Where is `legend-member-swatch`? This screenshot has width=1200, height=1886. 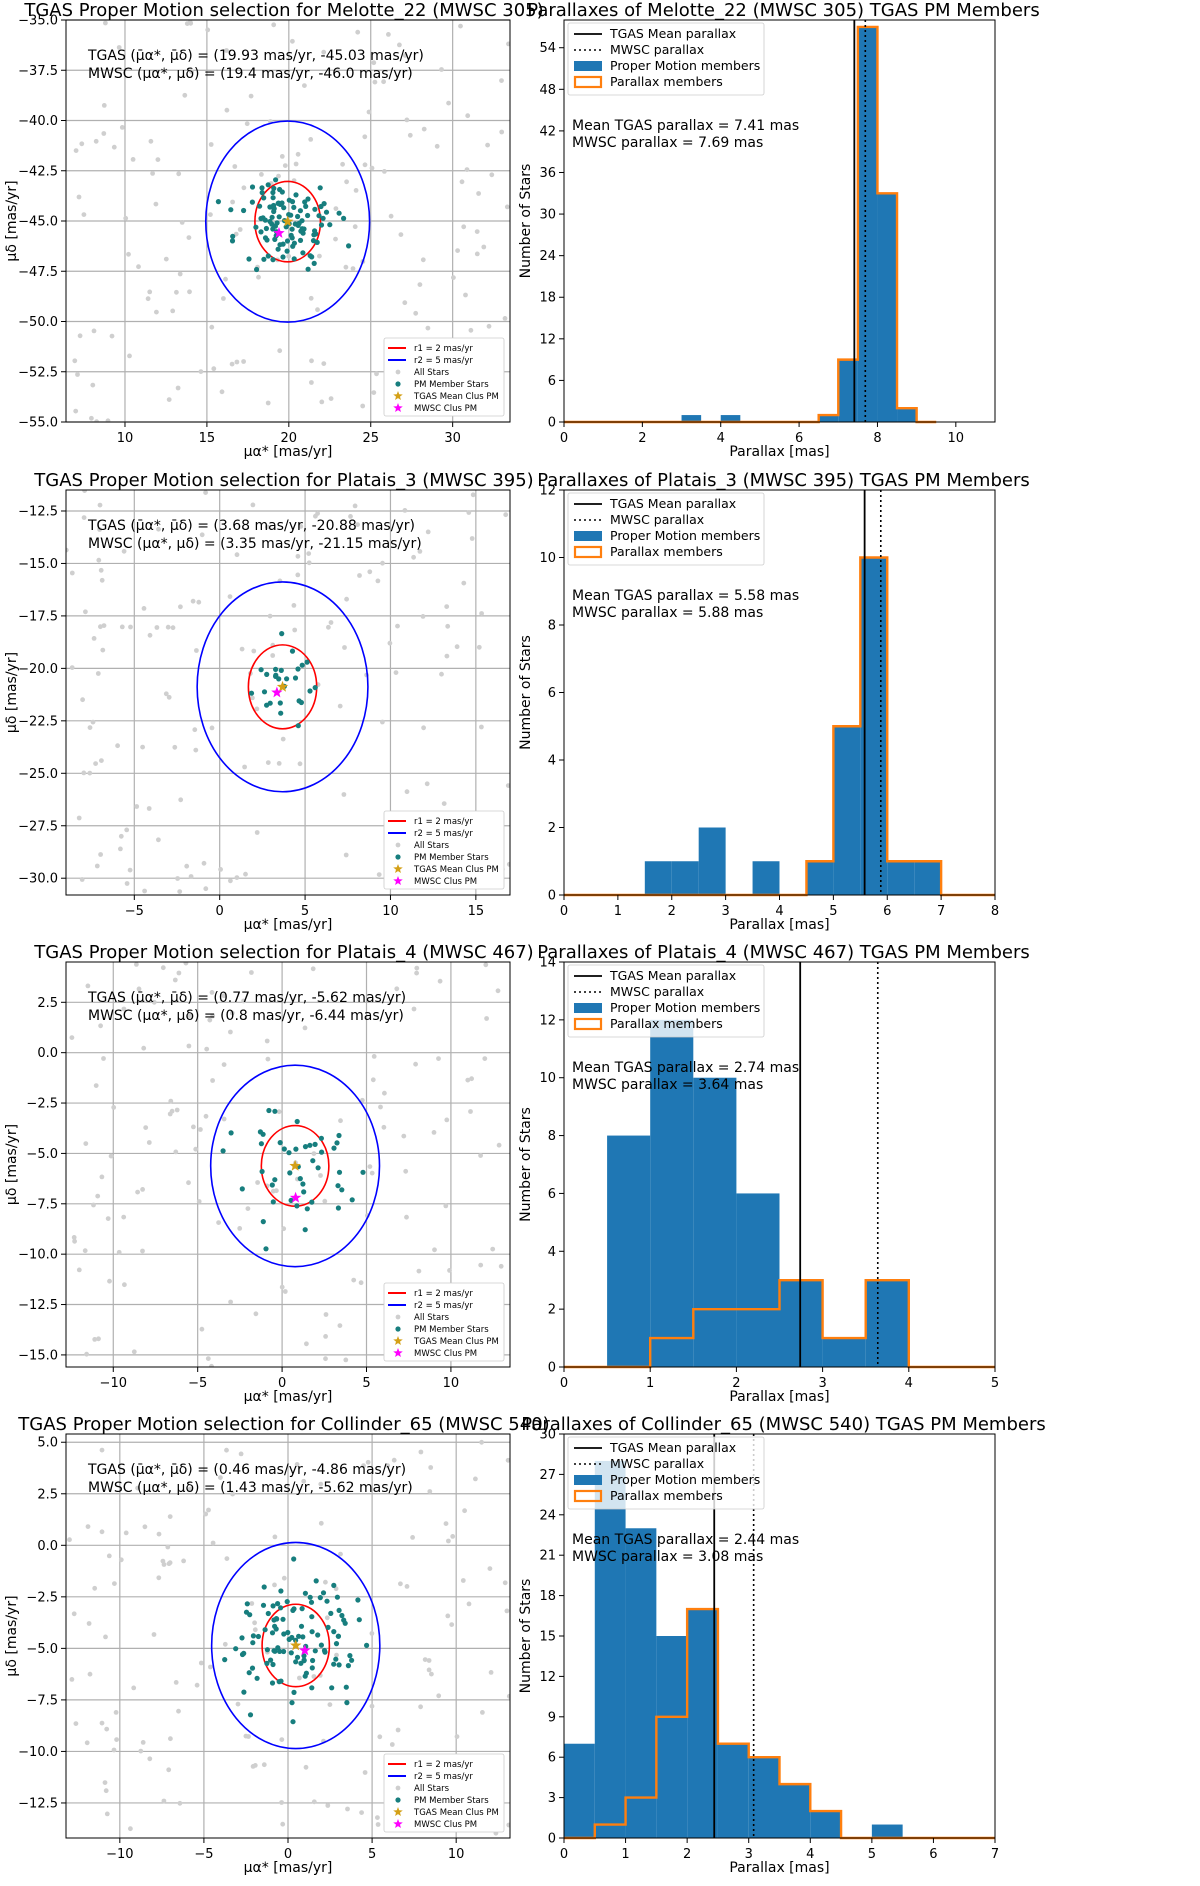
legend-member-swatch is located at coordinates (398, 1800).